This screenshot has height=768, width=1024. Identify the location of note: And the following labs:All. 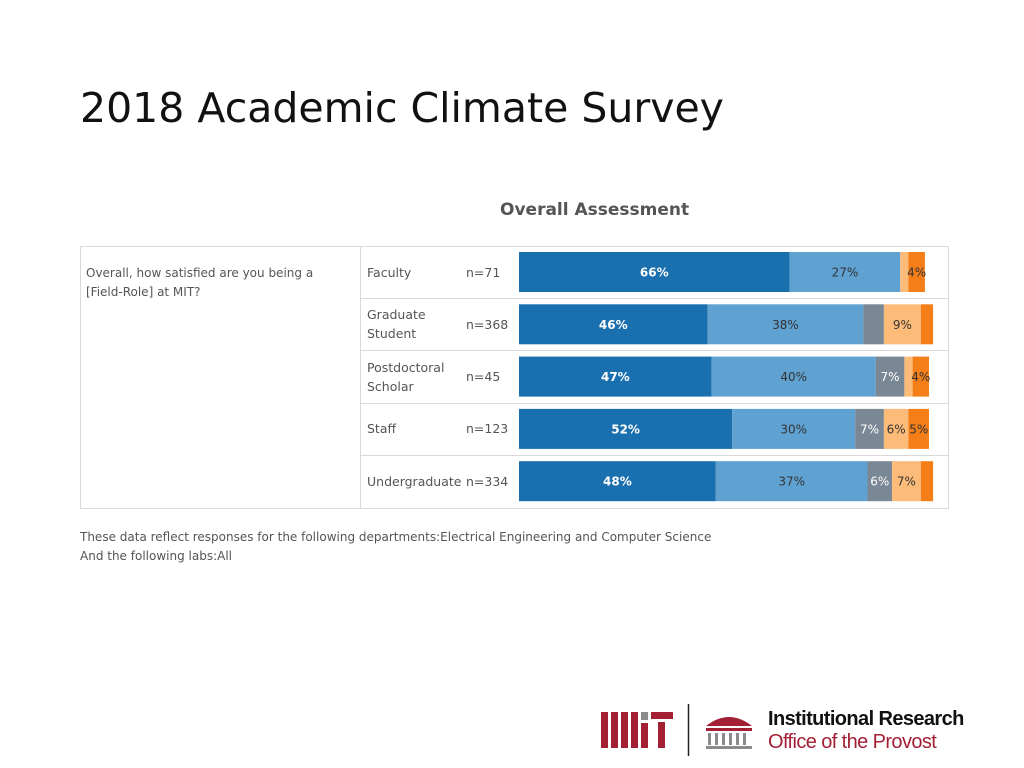
(156, 556).